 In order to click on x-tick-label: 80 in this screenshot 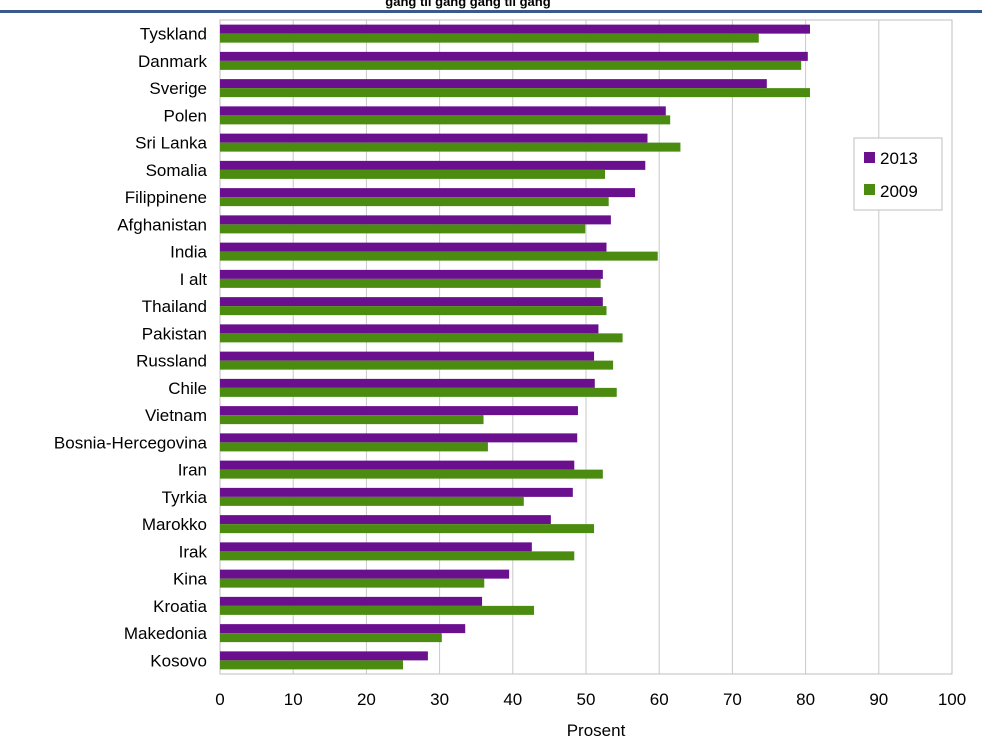, I will do `click(805, 699)`.